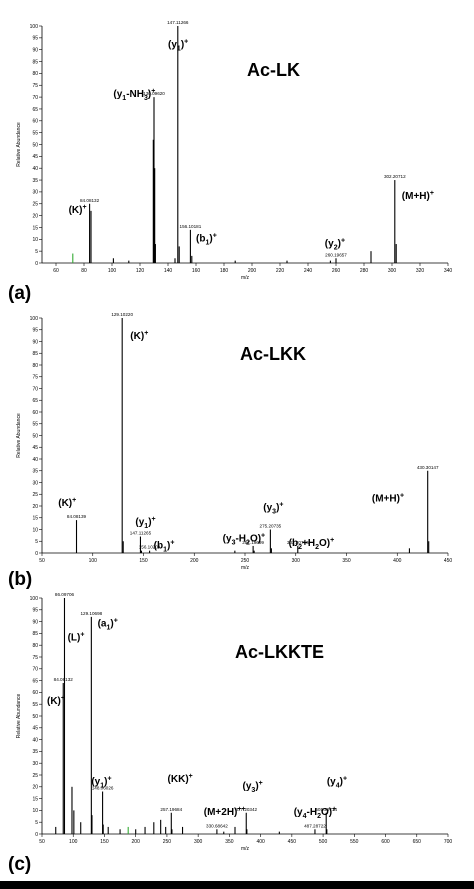 The height and width of the screenshot is (889, 474). What do you see at coordinates (35, 472) in the screenshot?
I see `y-tick-label: 35` at bounding box center [35, 472].